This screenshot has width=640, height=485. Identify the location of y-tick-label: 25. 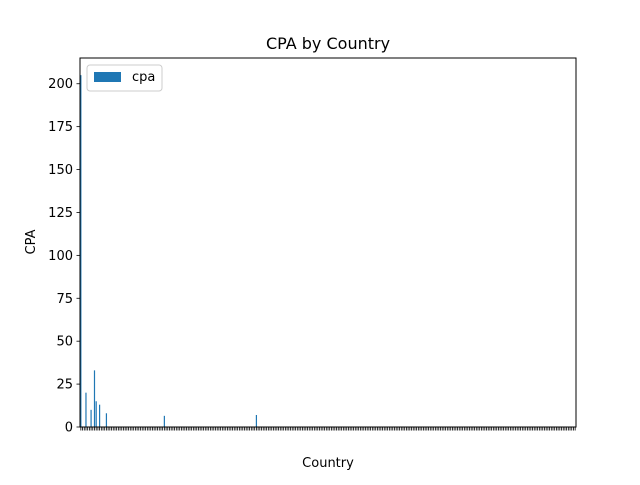
(64, 385).